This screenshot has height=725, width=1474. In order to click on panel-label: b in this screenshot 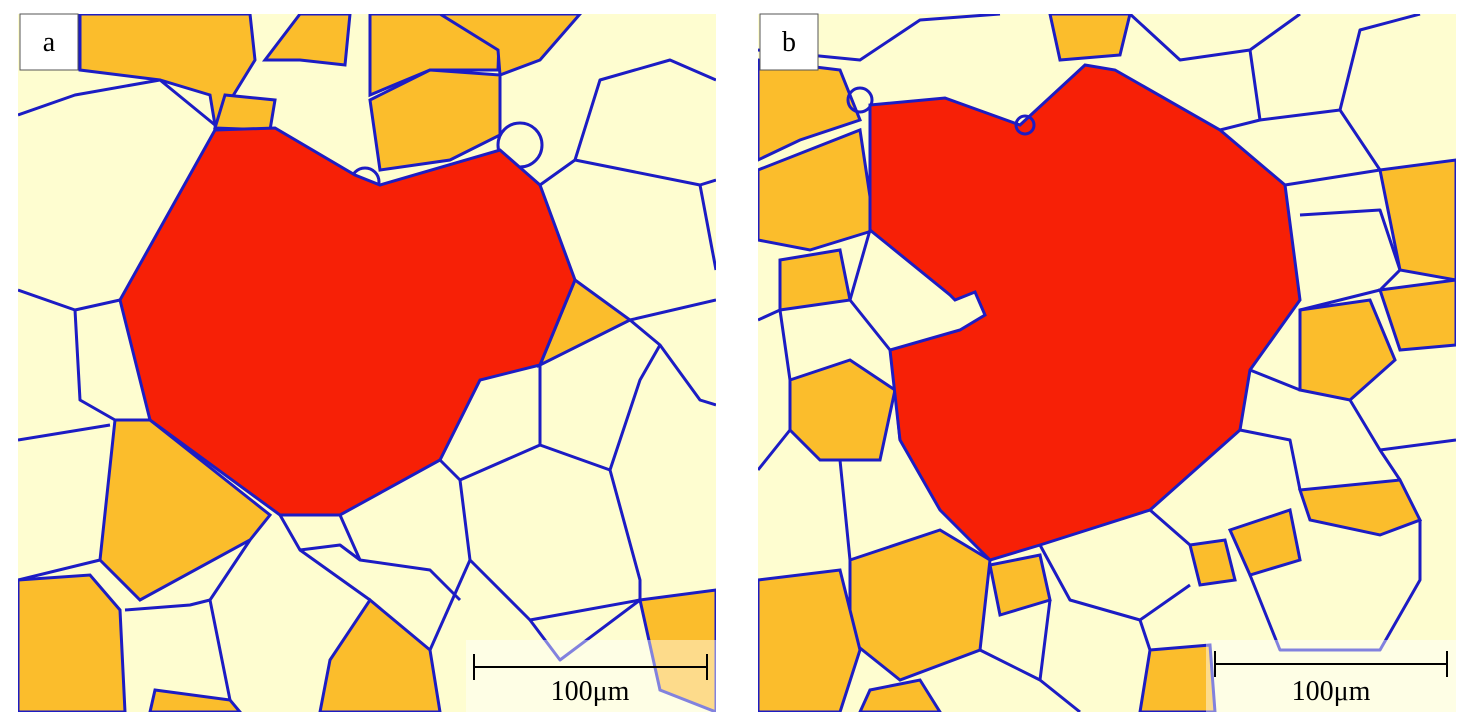, I will do `click(789, 42)`.